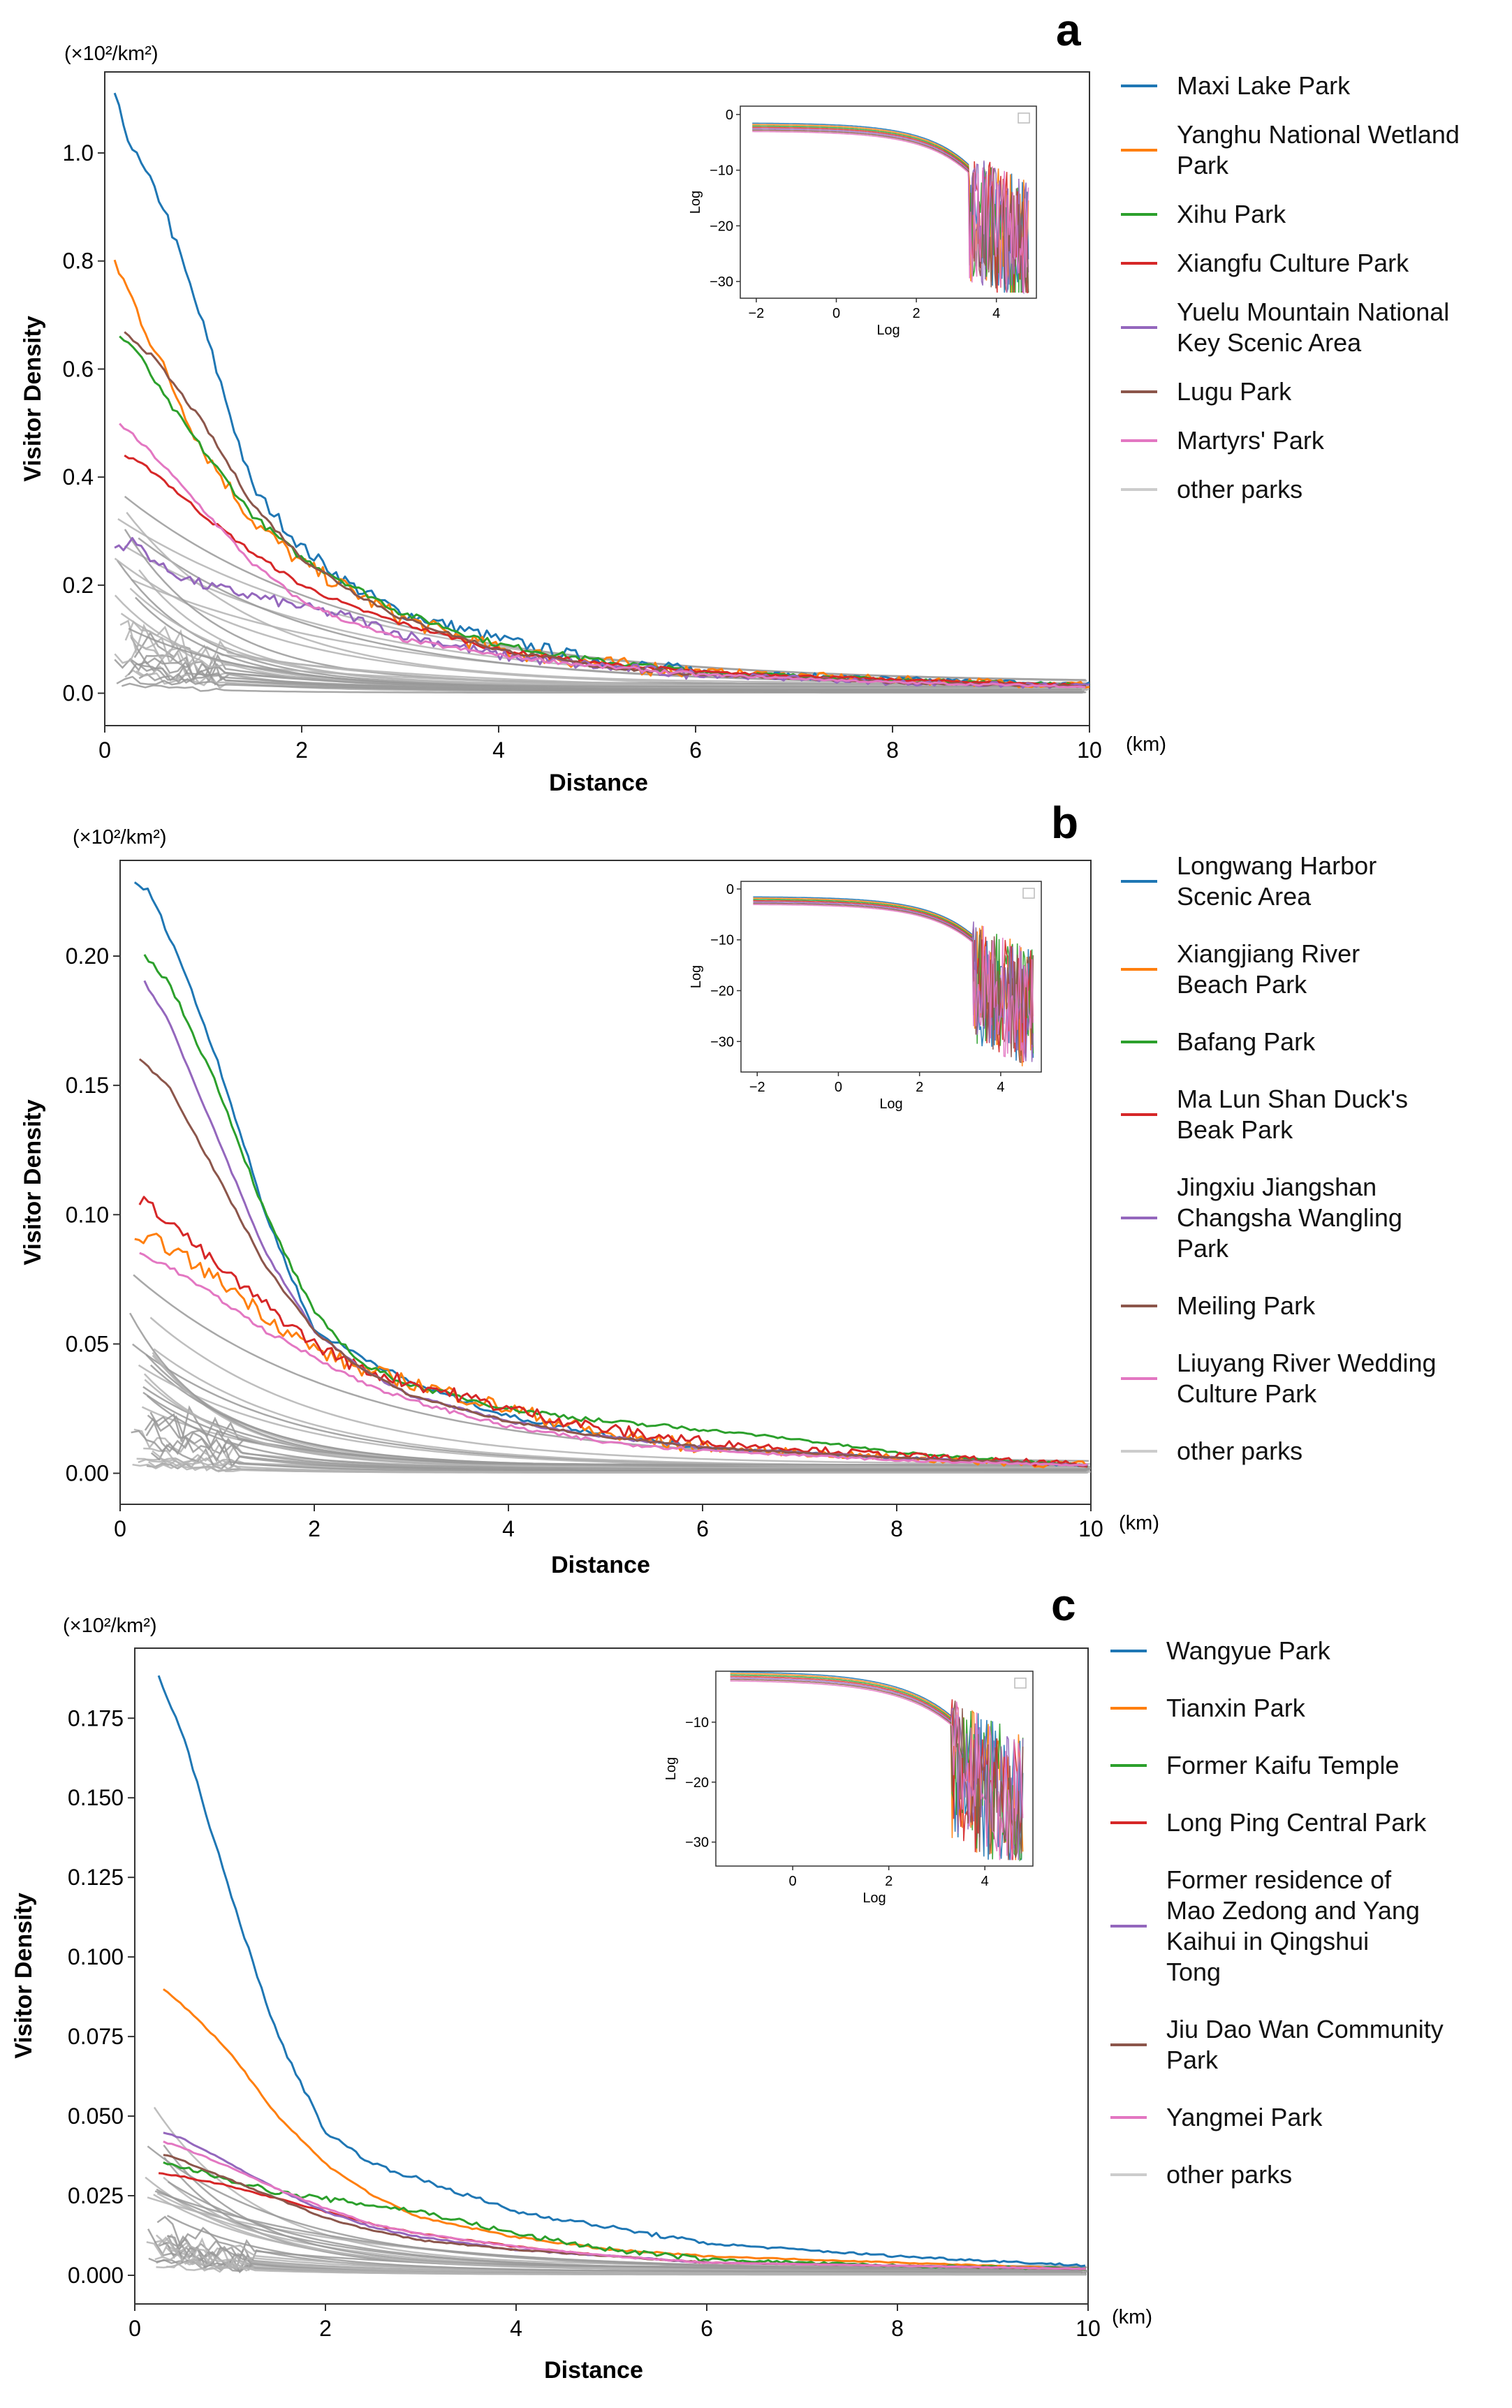  I want to click on y-tick-label: 0.8, so click(79, 261).